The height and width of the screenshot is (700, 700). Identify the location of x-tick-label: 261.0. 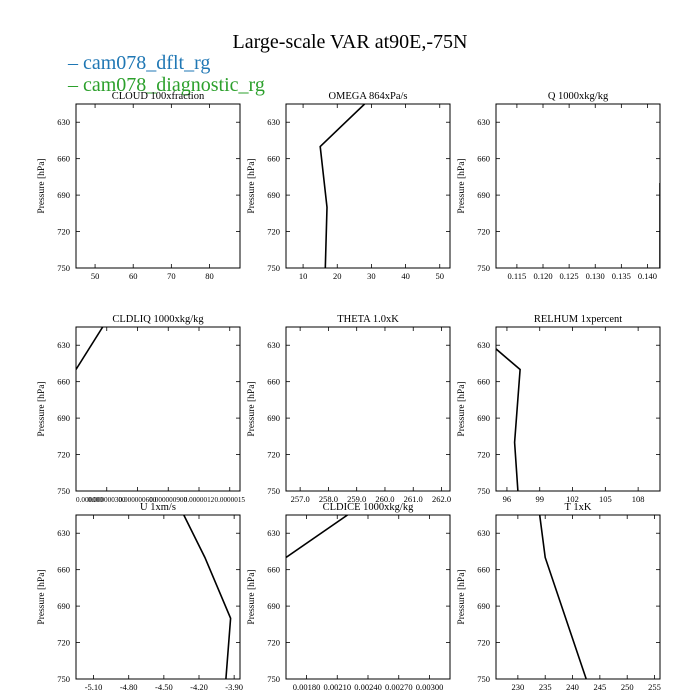
(413, 499).